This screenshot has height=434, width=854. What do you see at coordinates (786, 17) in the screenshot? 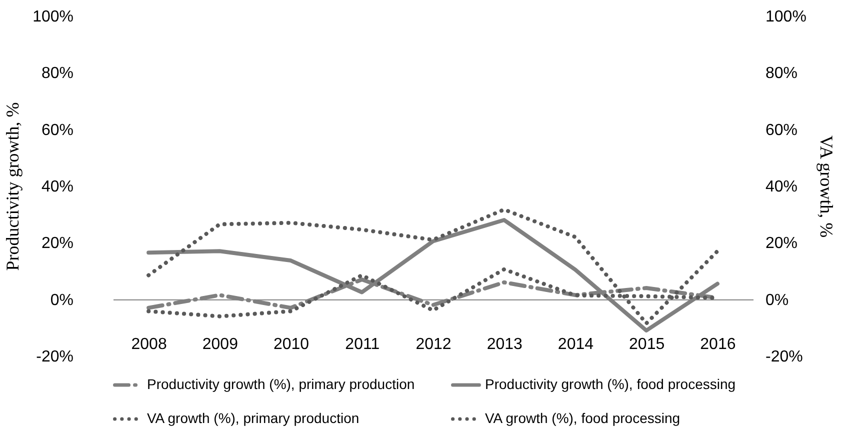
I see `y2-tick-label: 100%` at bounding box center [786, 17].